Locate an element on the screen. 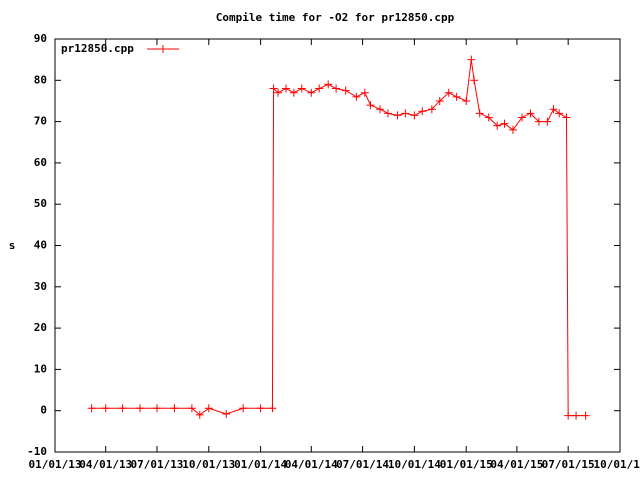 The width and height of the screenshot is (640, 484). x-tick-label: 01/01/15 is located at coordinates (466, 464).